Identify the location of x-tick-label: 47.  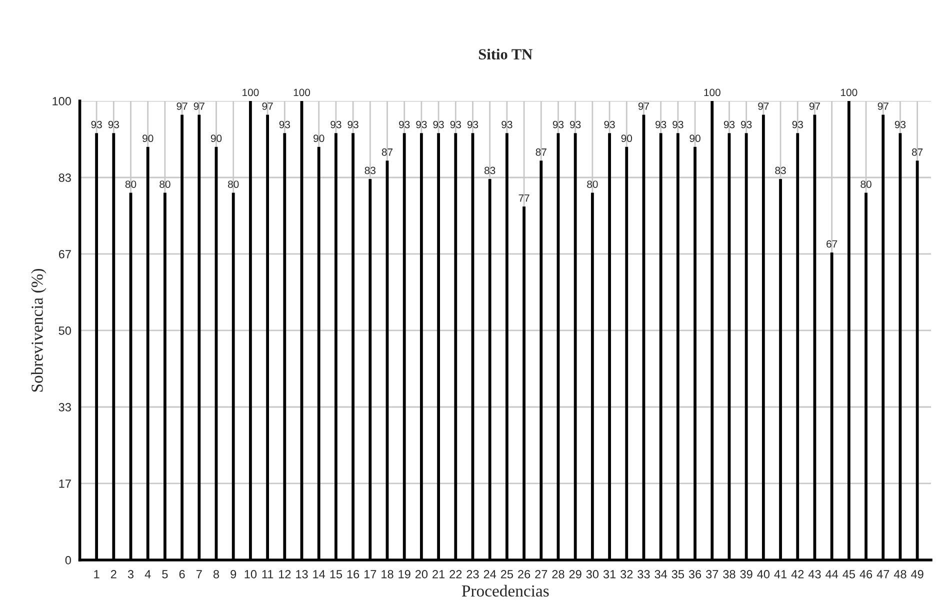
(883, 574).